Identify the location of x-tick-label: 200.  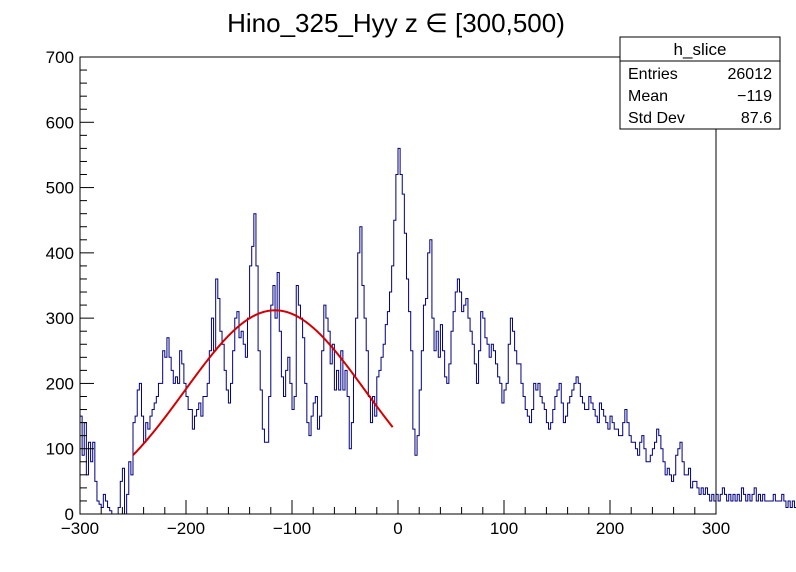
(610, 528).